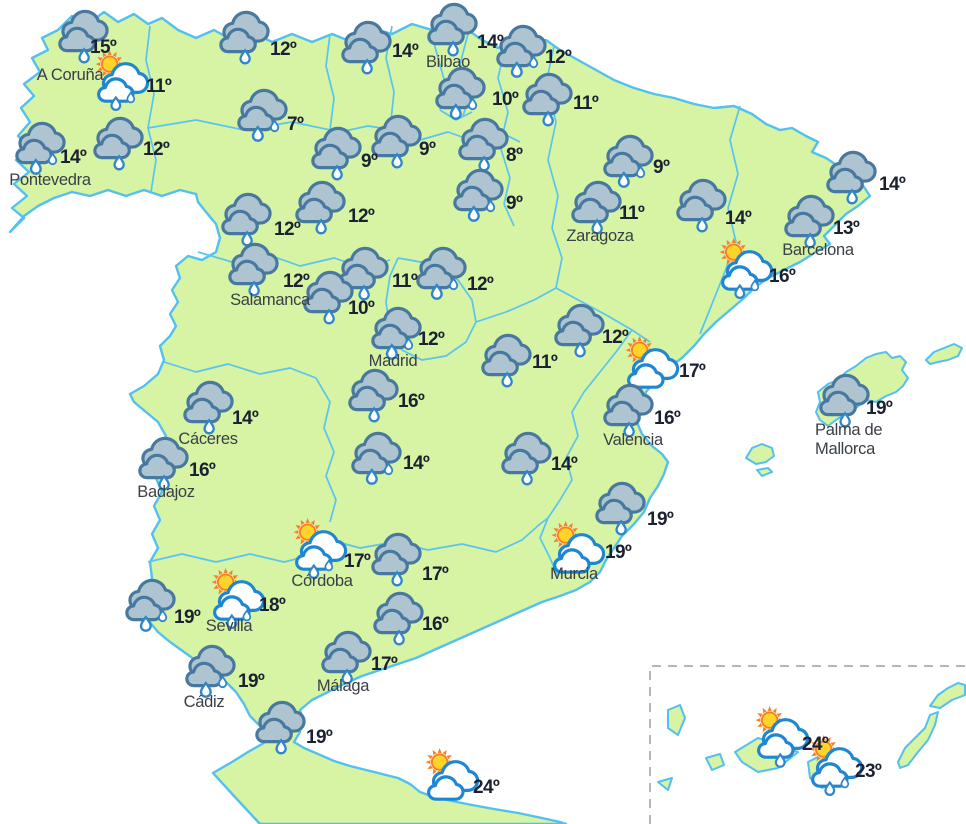  I want to click on inset-dashed-border, so click(807, 744).